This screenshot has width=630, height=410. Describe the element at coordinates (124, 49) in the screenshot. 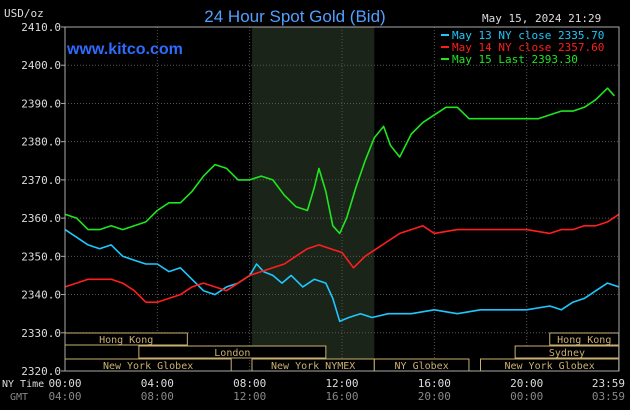

I see `source-label: www.kitco.com` at that location.